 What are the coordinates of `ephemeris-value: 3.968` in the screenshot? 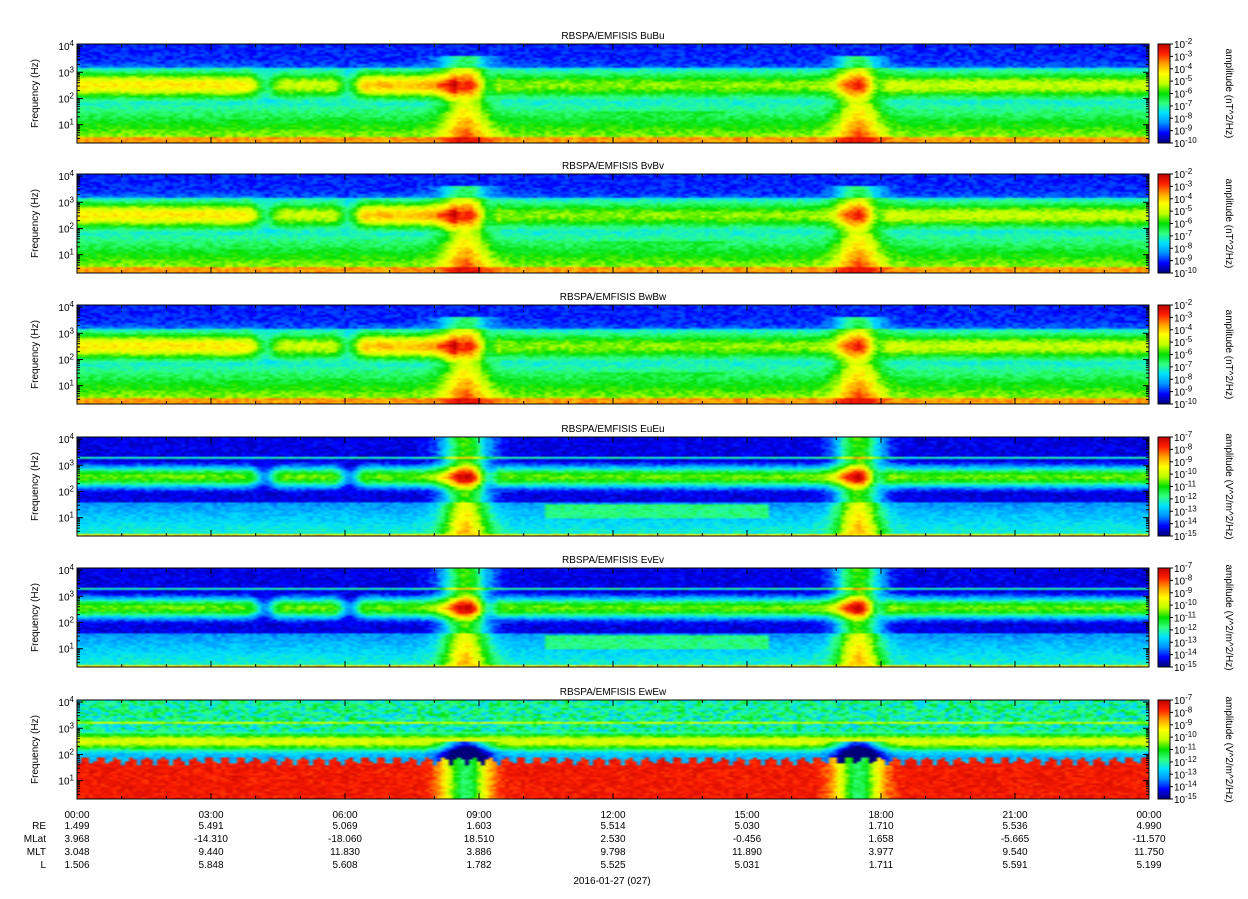 It's located at (76, 839).